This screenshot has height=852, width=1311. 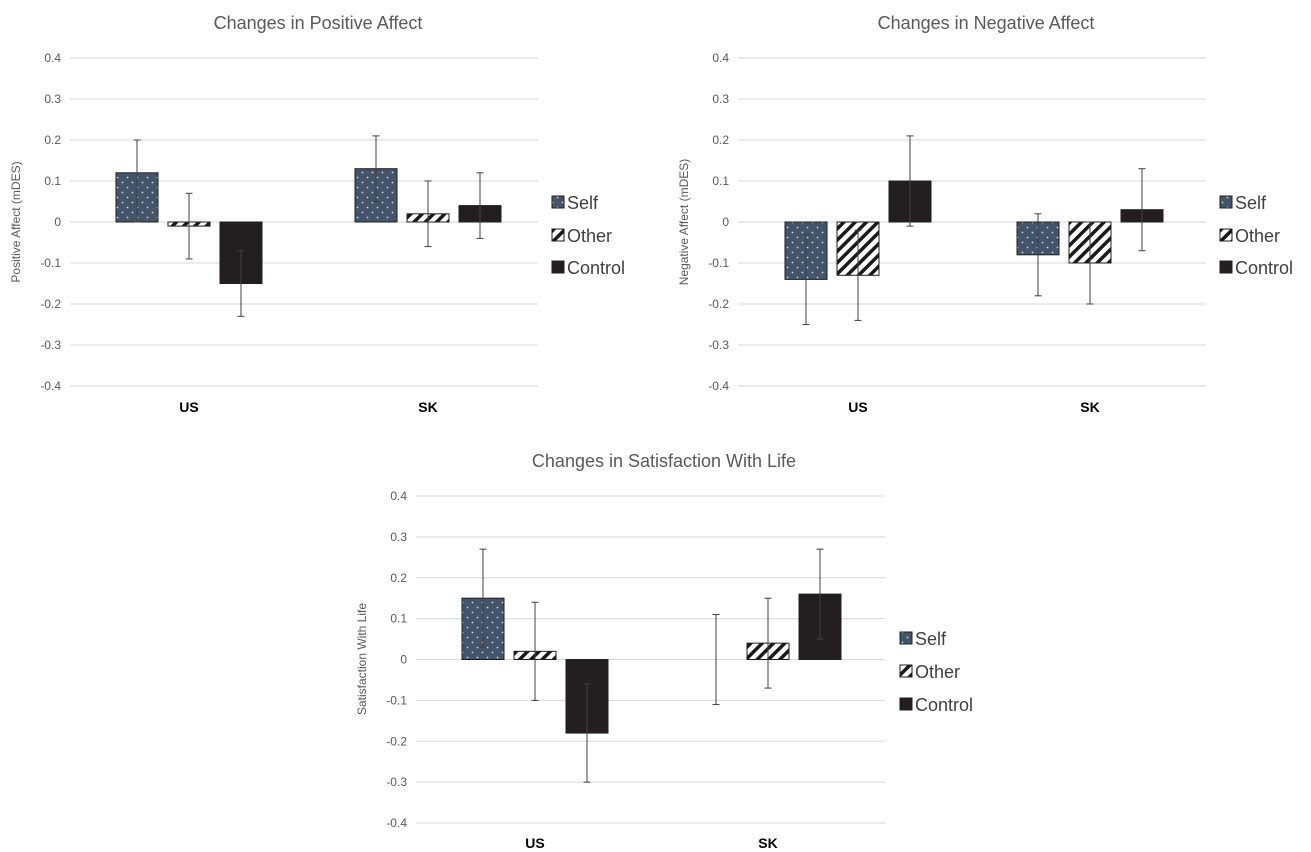 What do you see at coordinates (986, 23) in the screenshot?
I see `chart-title: Changes in Negative Affect` at bounding box center [986, 23].